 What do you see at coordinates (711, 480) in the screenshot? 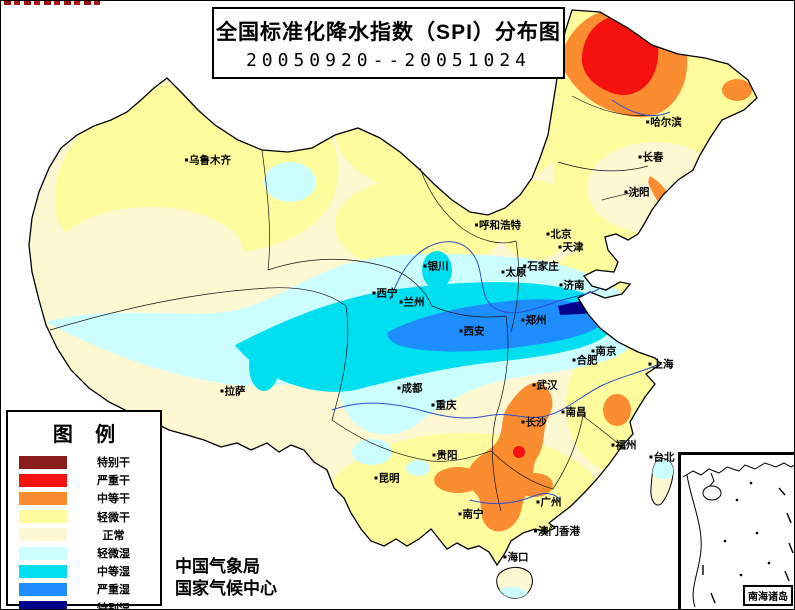
I see `inset-leizhou` at bounding box center [711, 480].